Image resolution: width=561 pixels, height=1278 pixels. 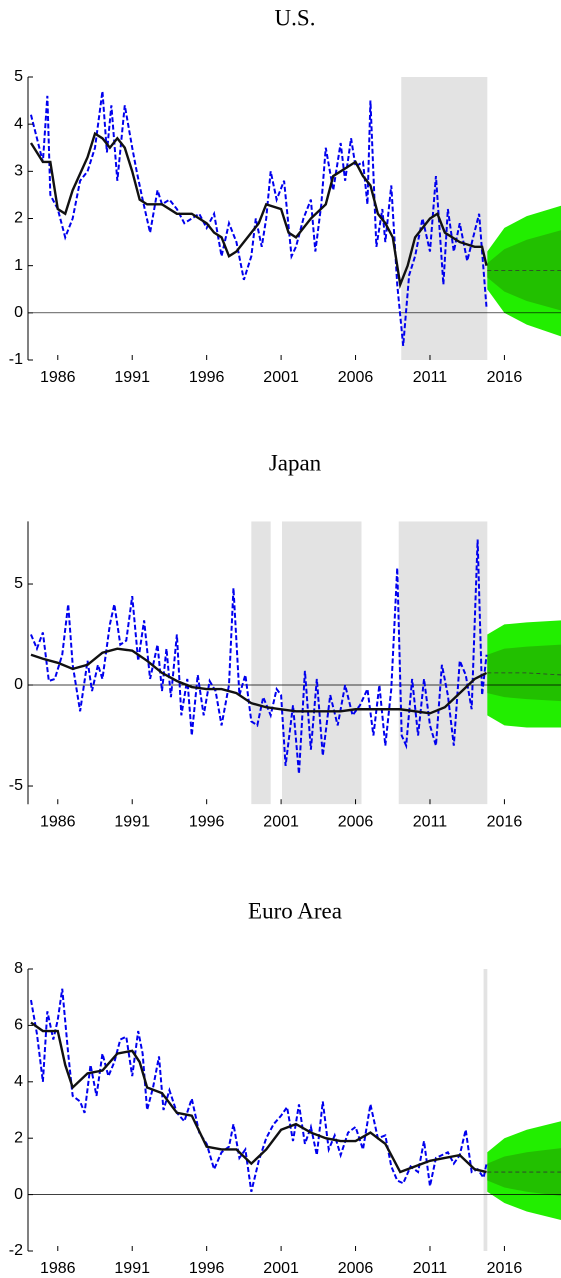 What do you see at coordinates (18, 171) in the screenshot?
I see `y-tick-label: 3` at bounding box center [18, 171].